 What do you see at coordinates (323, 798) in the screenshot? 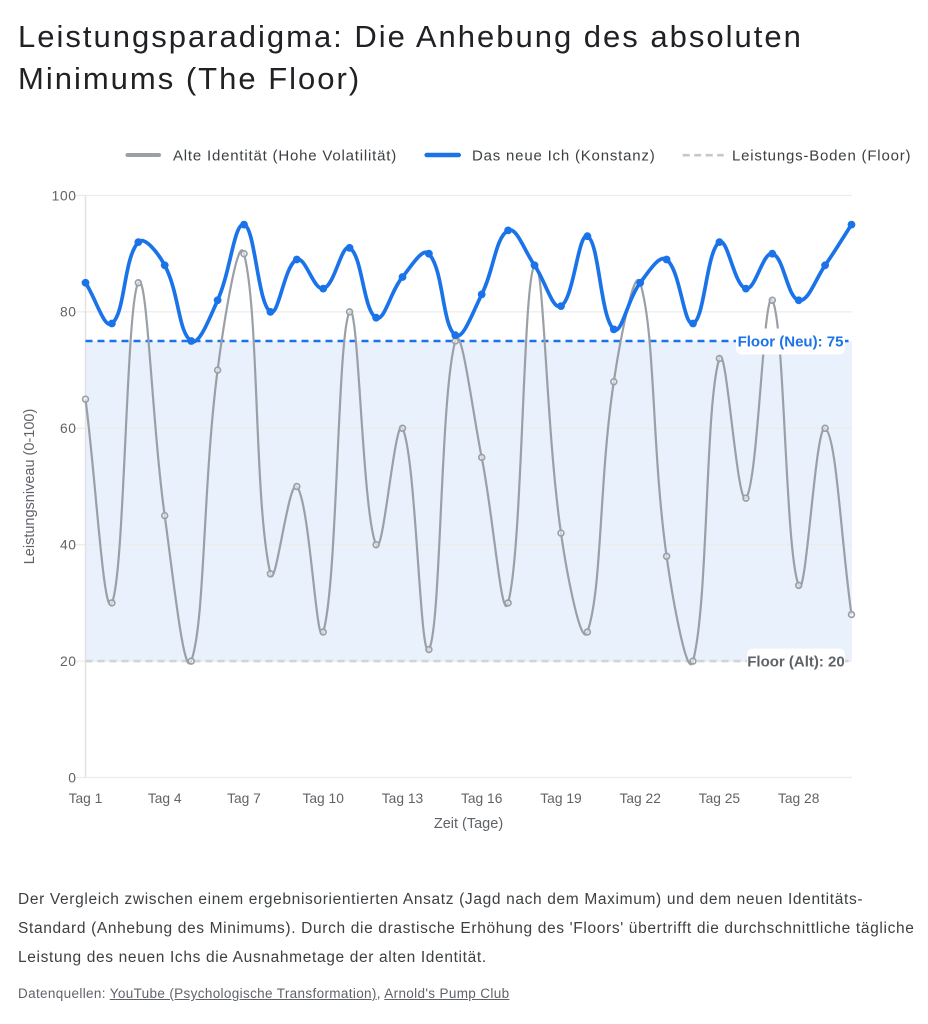
I see `svg-text: Tag 10` at bounding box center [323, 798].